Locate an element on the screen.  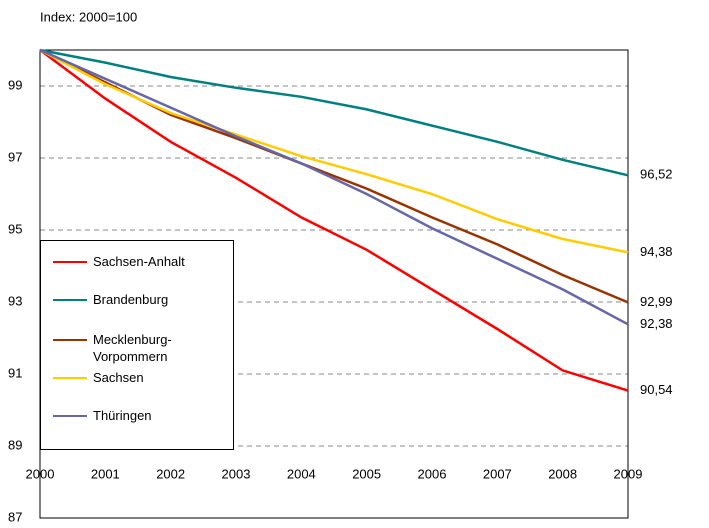
legend-entry: Mecklenburg-Vorpommern is located at coordinates (112, 348).